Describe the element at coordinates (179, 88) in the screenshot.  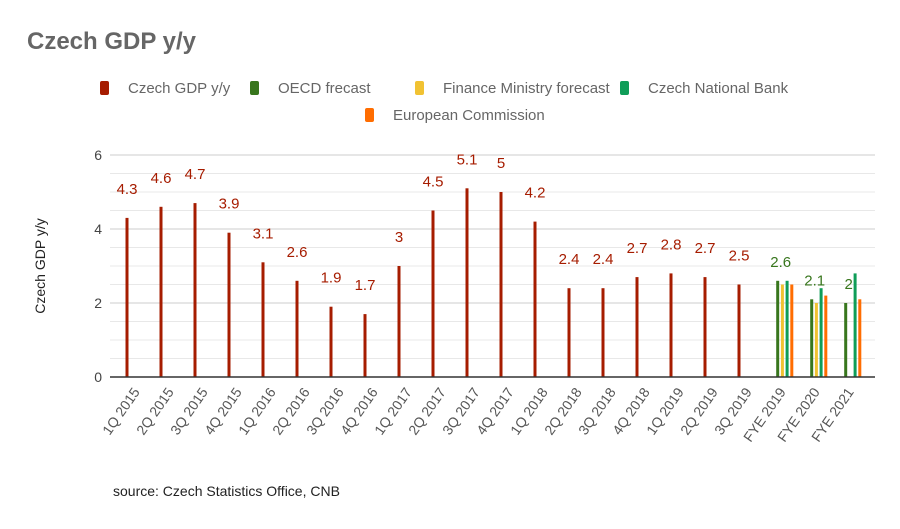
I see `legend-label: Czech GDP y/y` at that location.